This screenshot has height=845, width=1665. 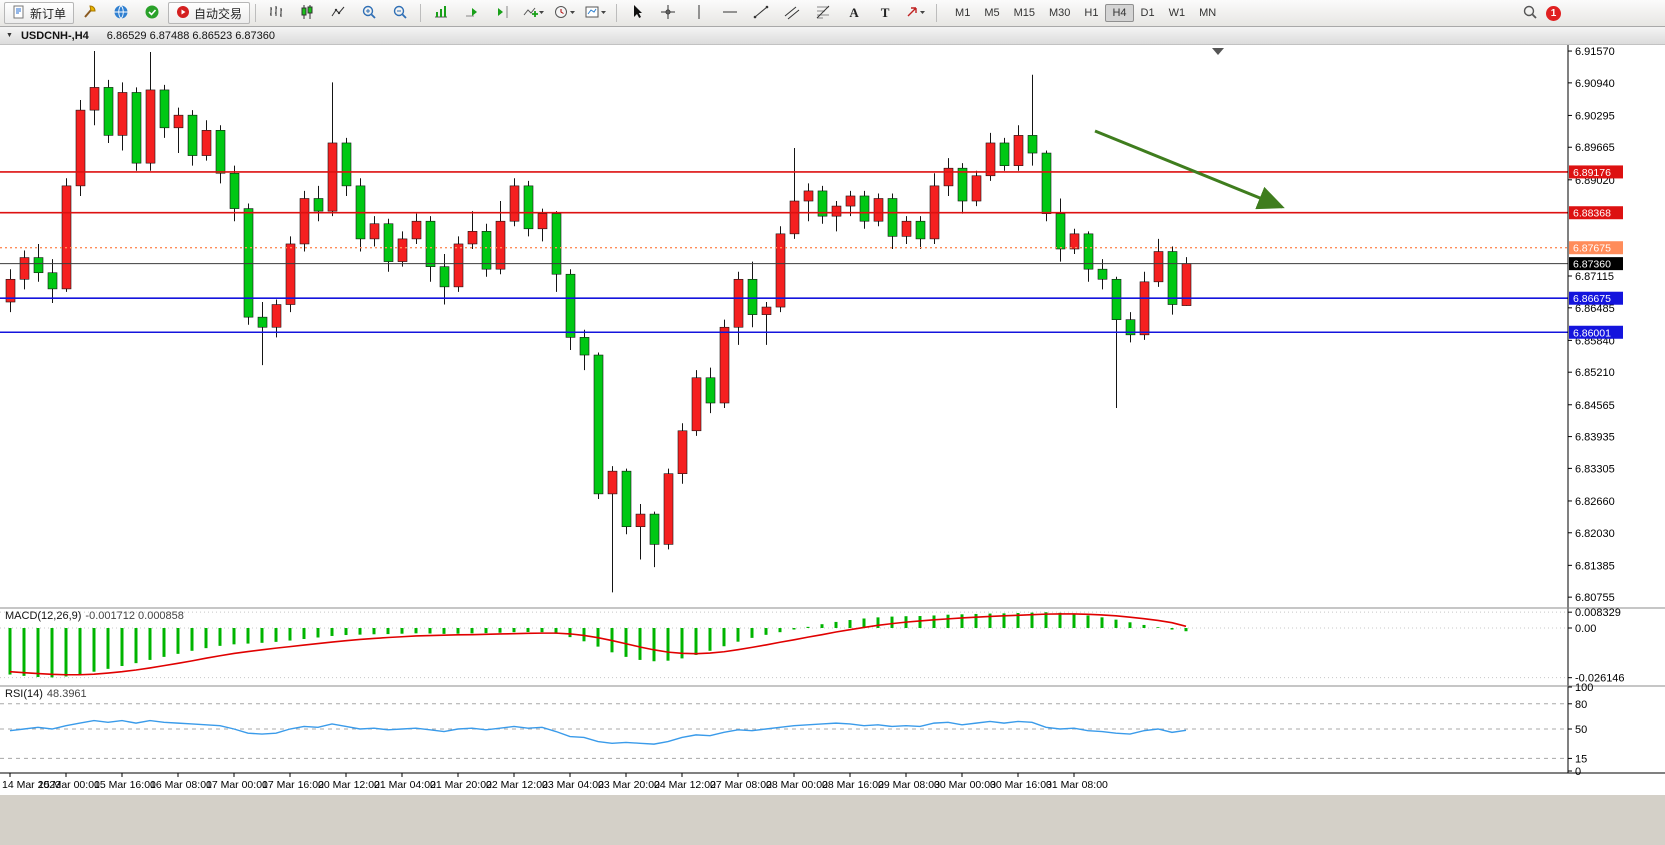 I want to click on macd-axis-label: 0.008329, so click(x=1598, y=613).